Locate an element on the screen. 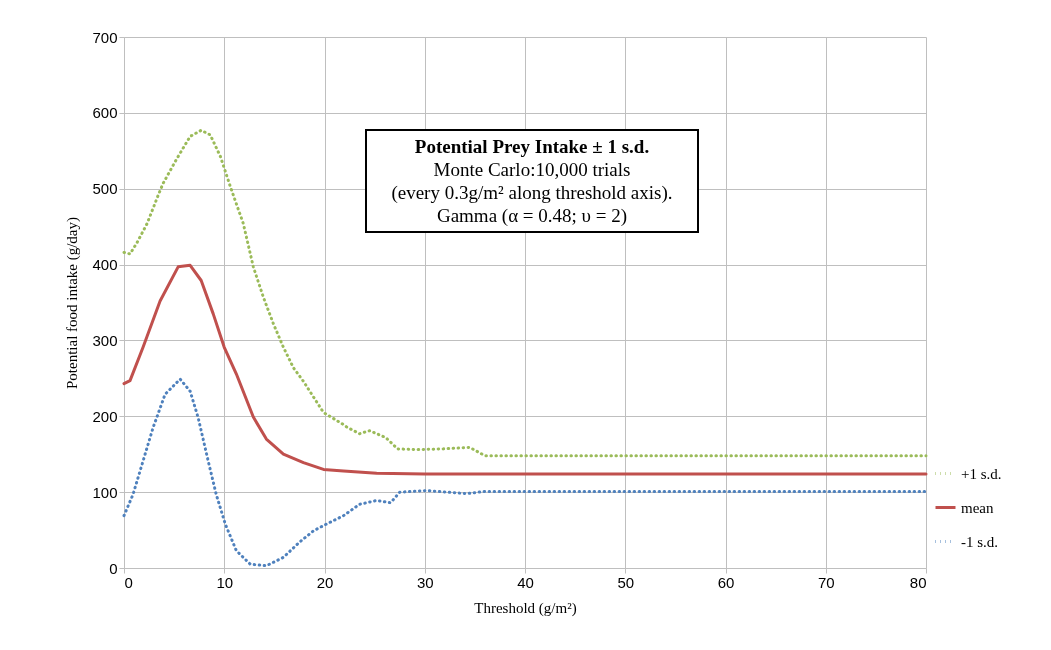 The image size is (1051, 650). x-tick-label: 50 is located at coordinates (626, 582).